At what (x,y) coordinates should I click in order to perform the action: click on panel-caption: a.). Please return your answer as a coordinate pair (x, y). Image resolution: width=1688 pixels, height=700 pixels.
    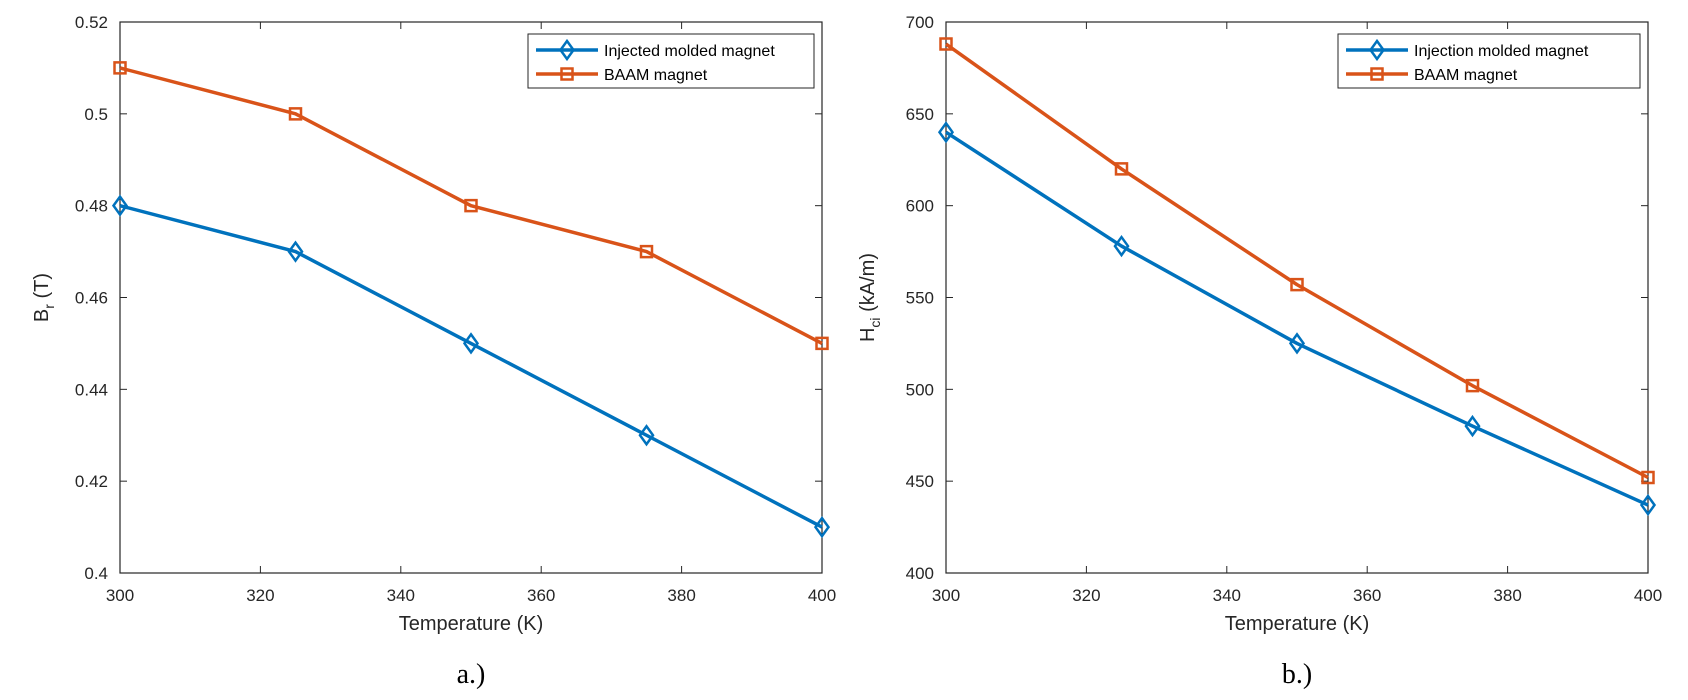
    Looking at the image, I should click on (471, 674).